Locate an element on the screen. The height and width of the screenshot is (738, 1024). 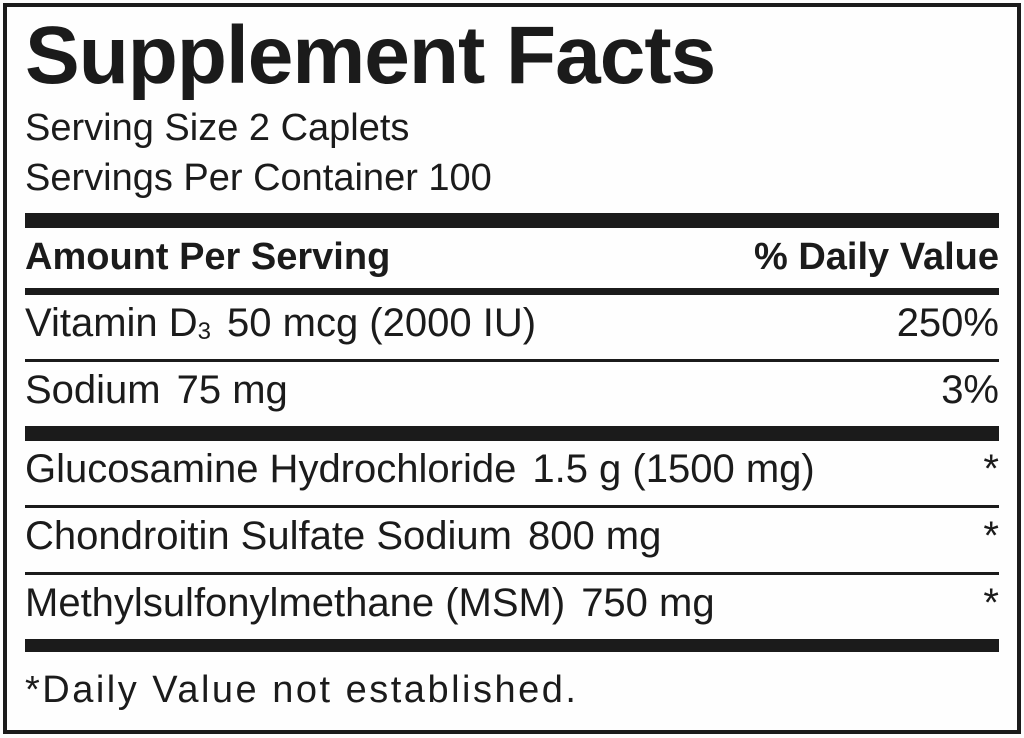
daily-value: 250% is located at coordinates (947, 323).